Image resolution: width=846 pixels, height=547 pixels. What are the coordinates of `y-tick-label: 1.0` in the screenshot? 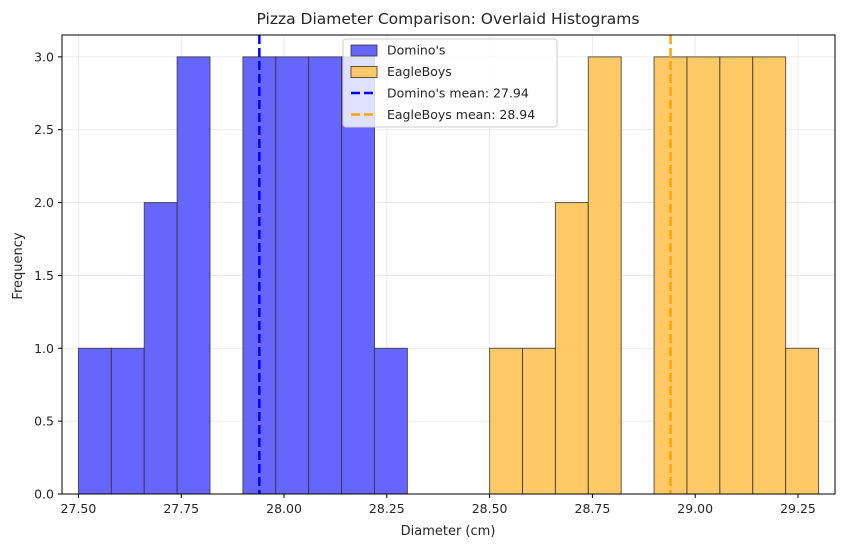 It's located at (44, 348).